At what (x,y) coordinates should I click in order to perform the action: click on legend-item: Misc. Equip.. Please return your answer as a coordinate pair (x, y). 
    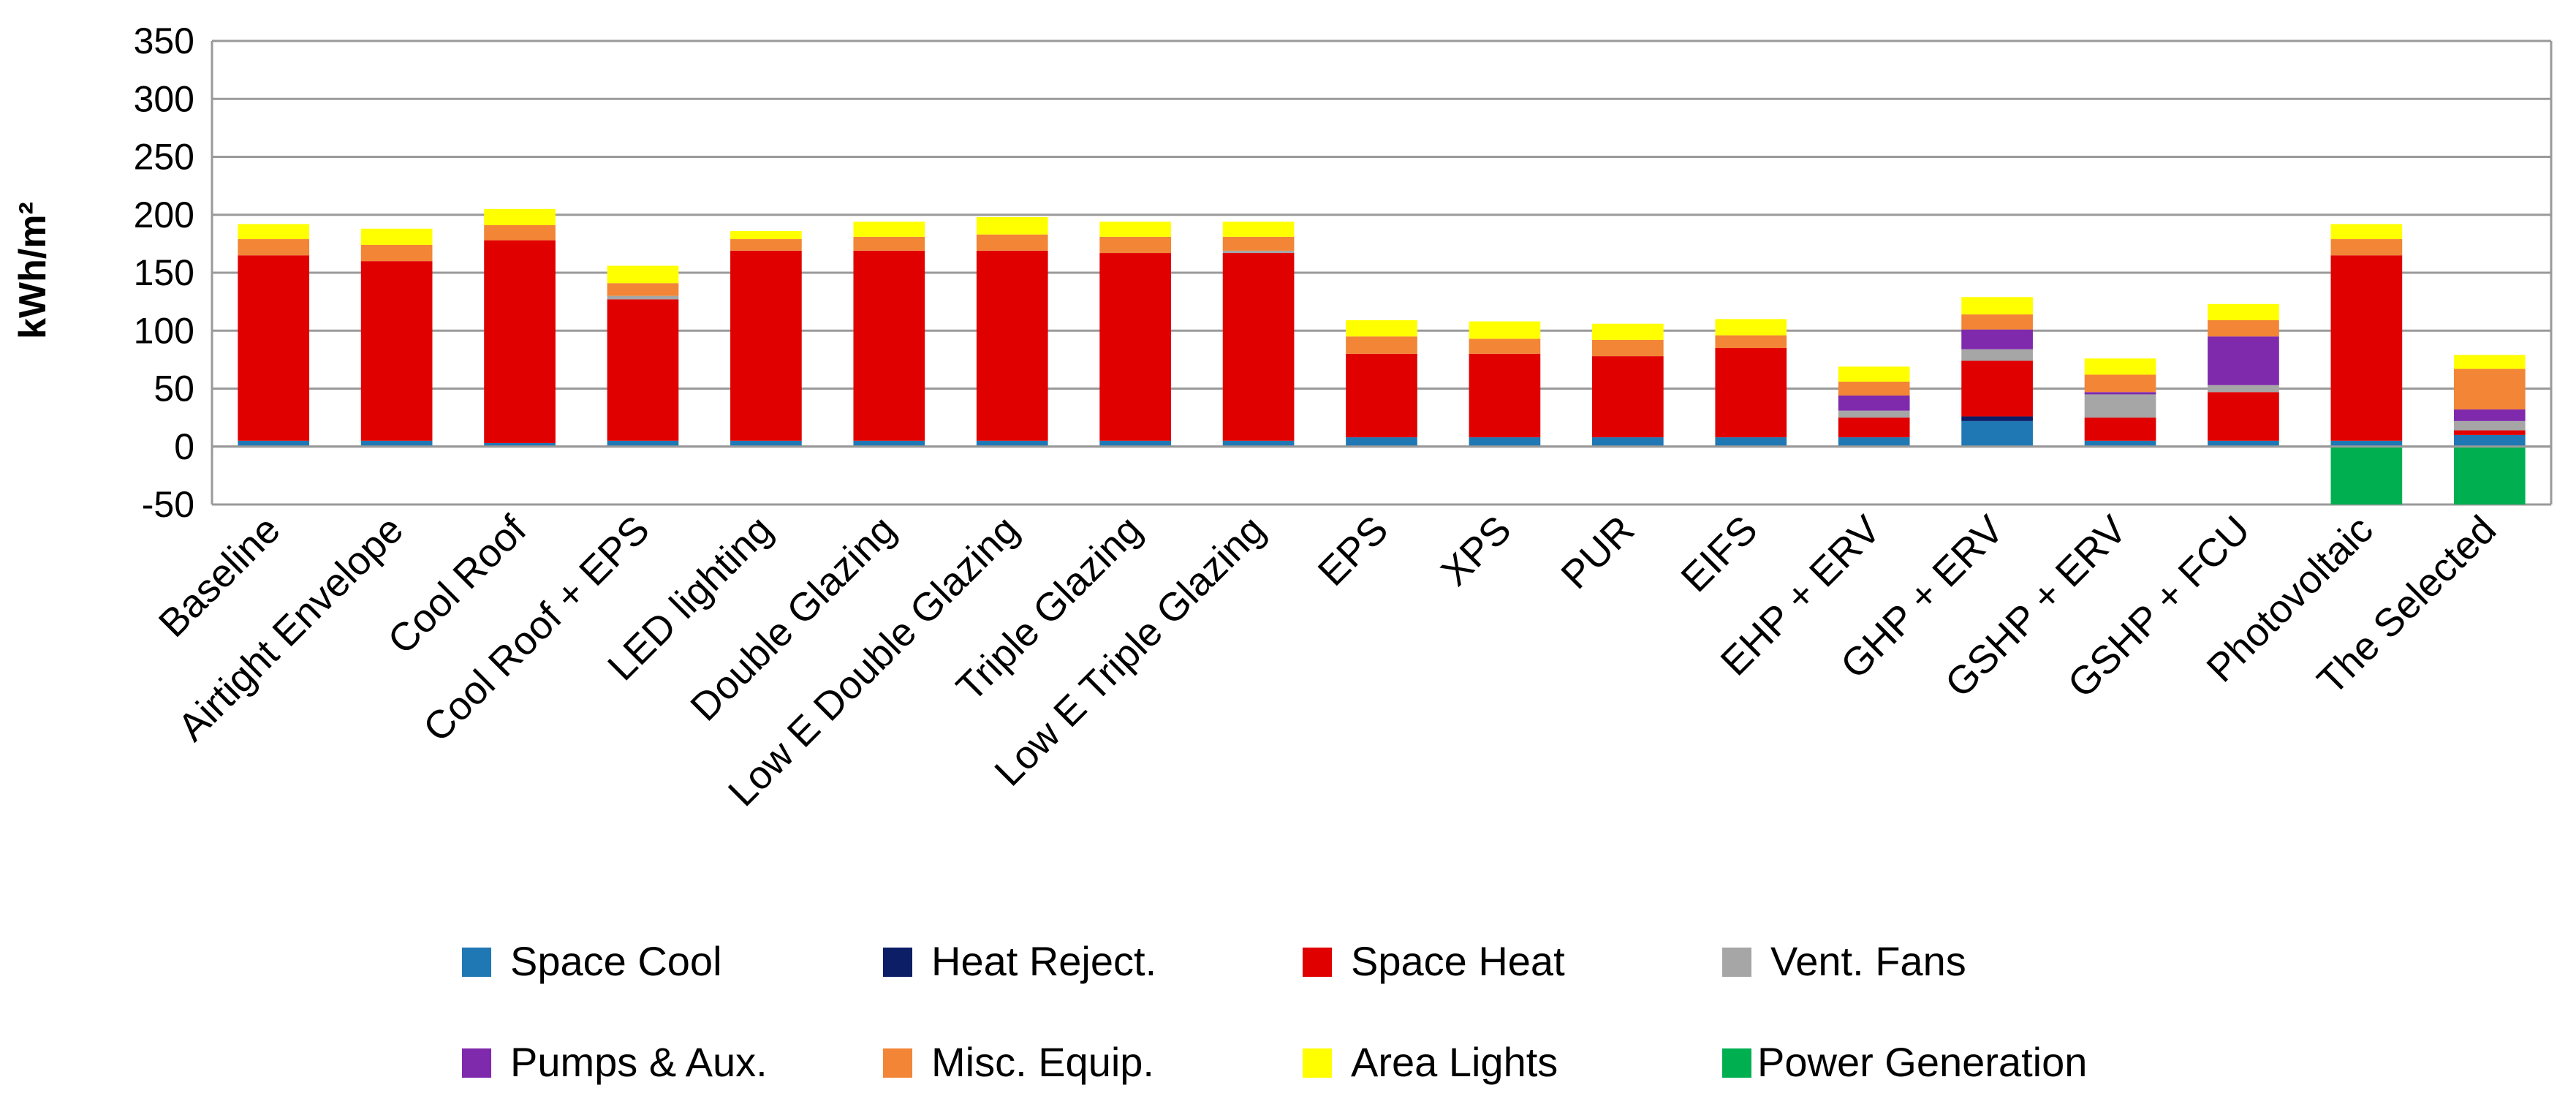
    Looking at the image, I should click on (1018, 1062).